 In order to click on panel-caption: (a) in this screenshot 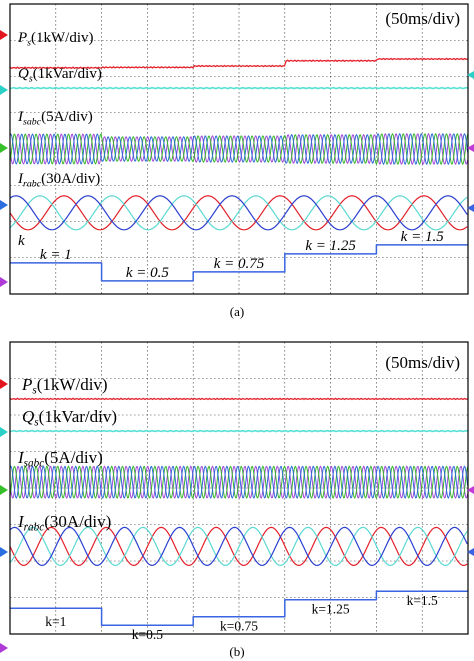, I will do `click(237, 311)`.